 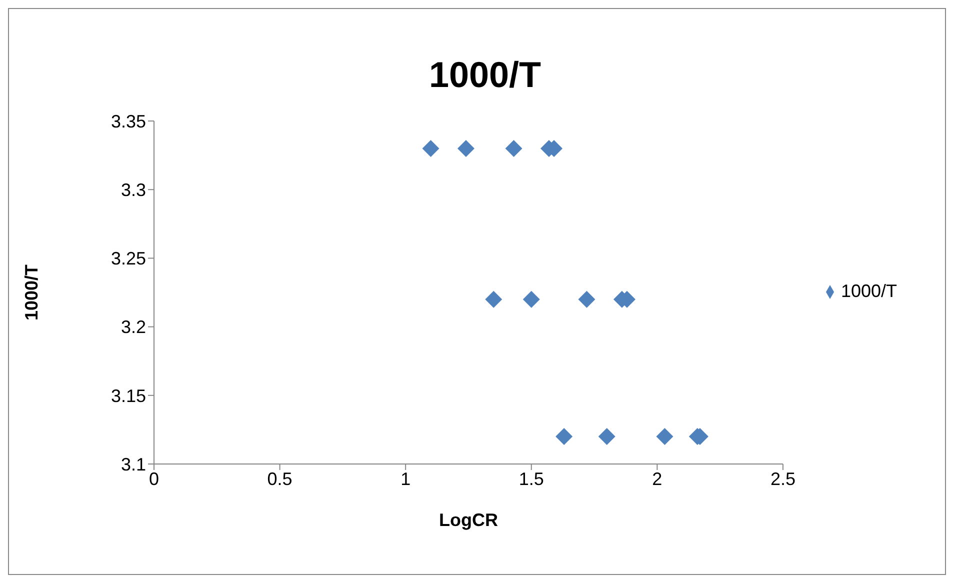 I want to click on chart-title: 1000/T, so click(x=485, y=74).